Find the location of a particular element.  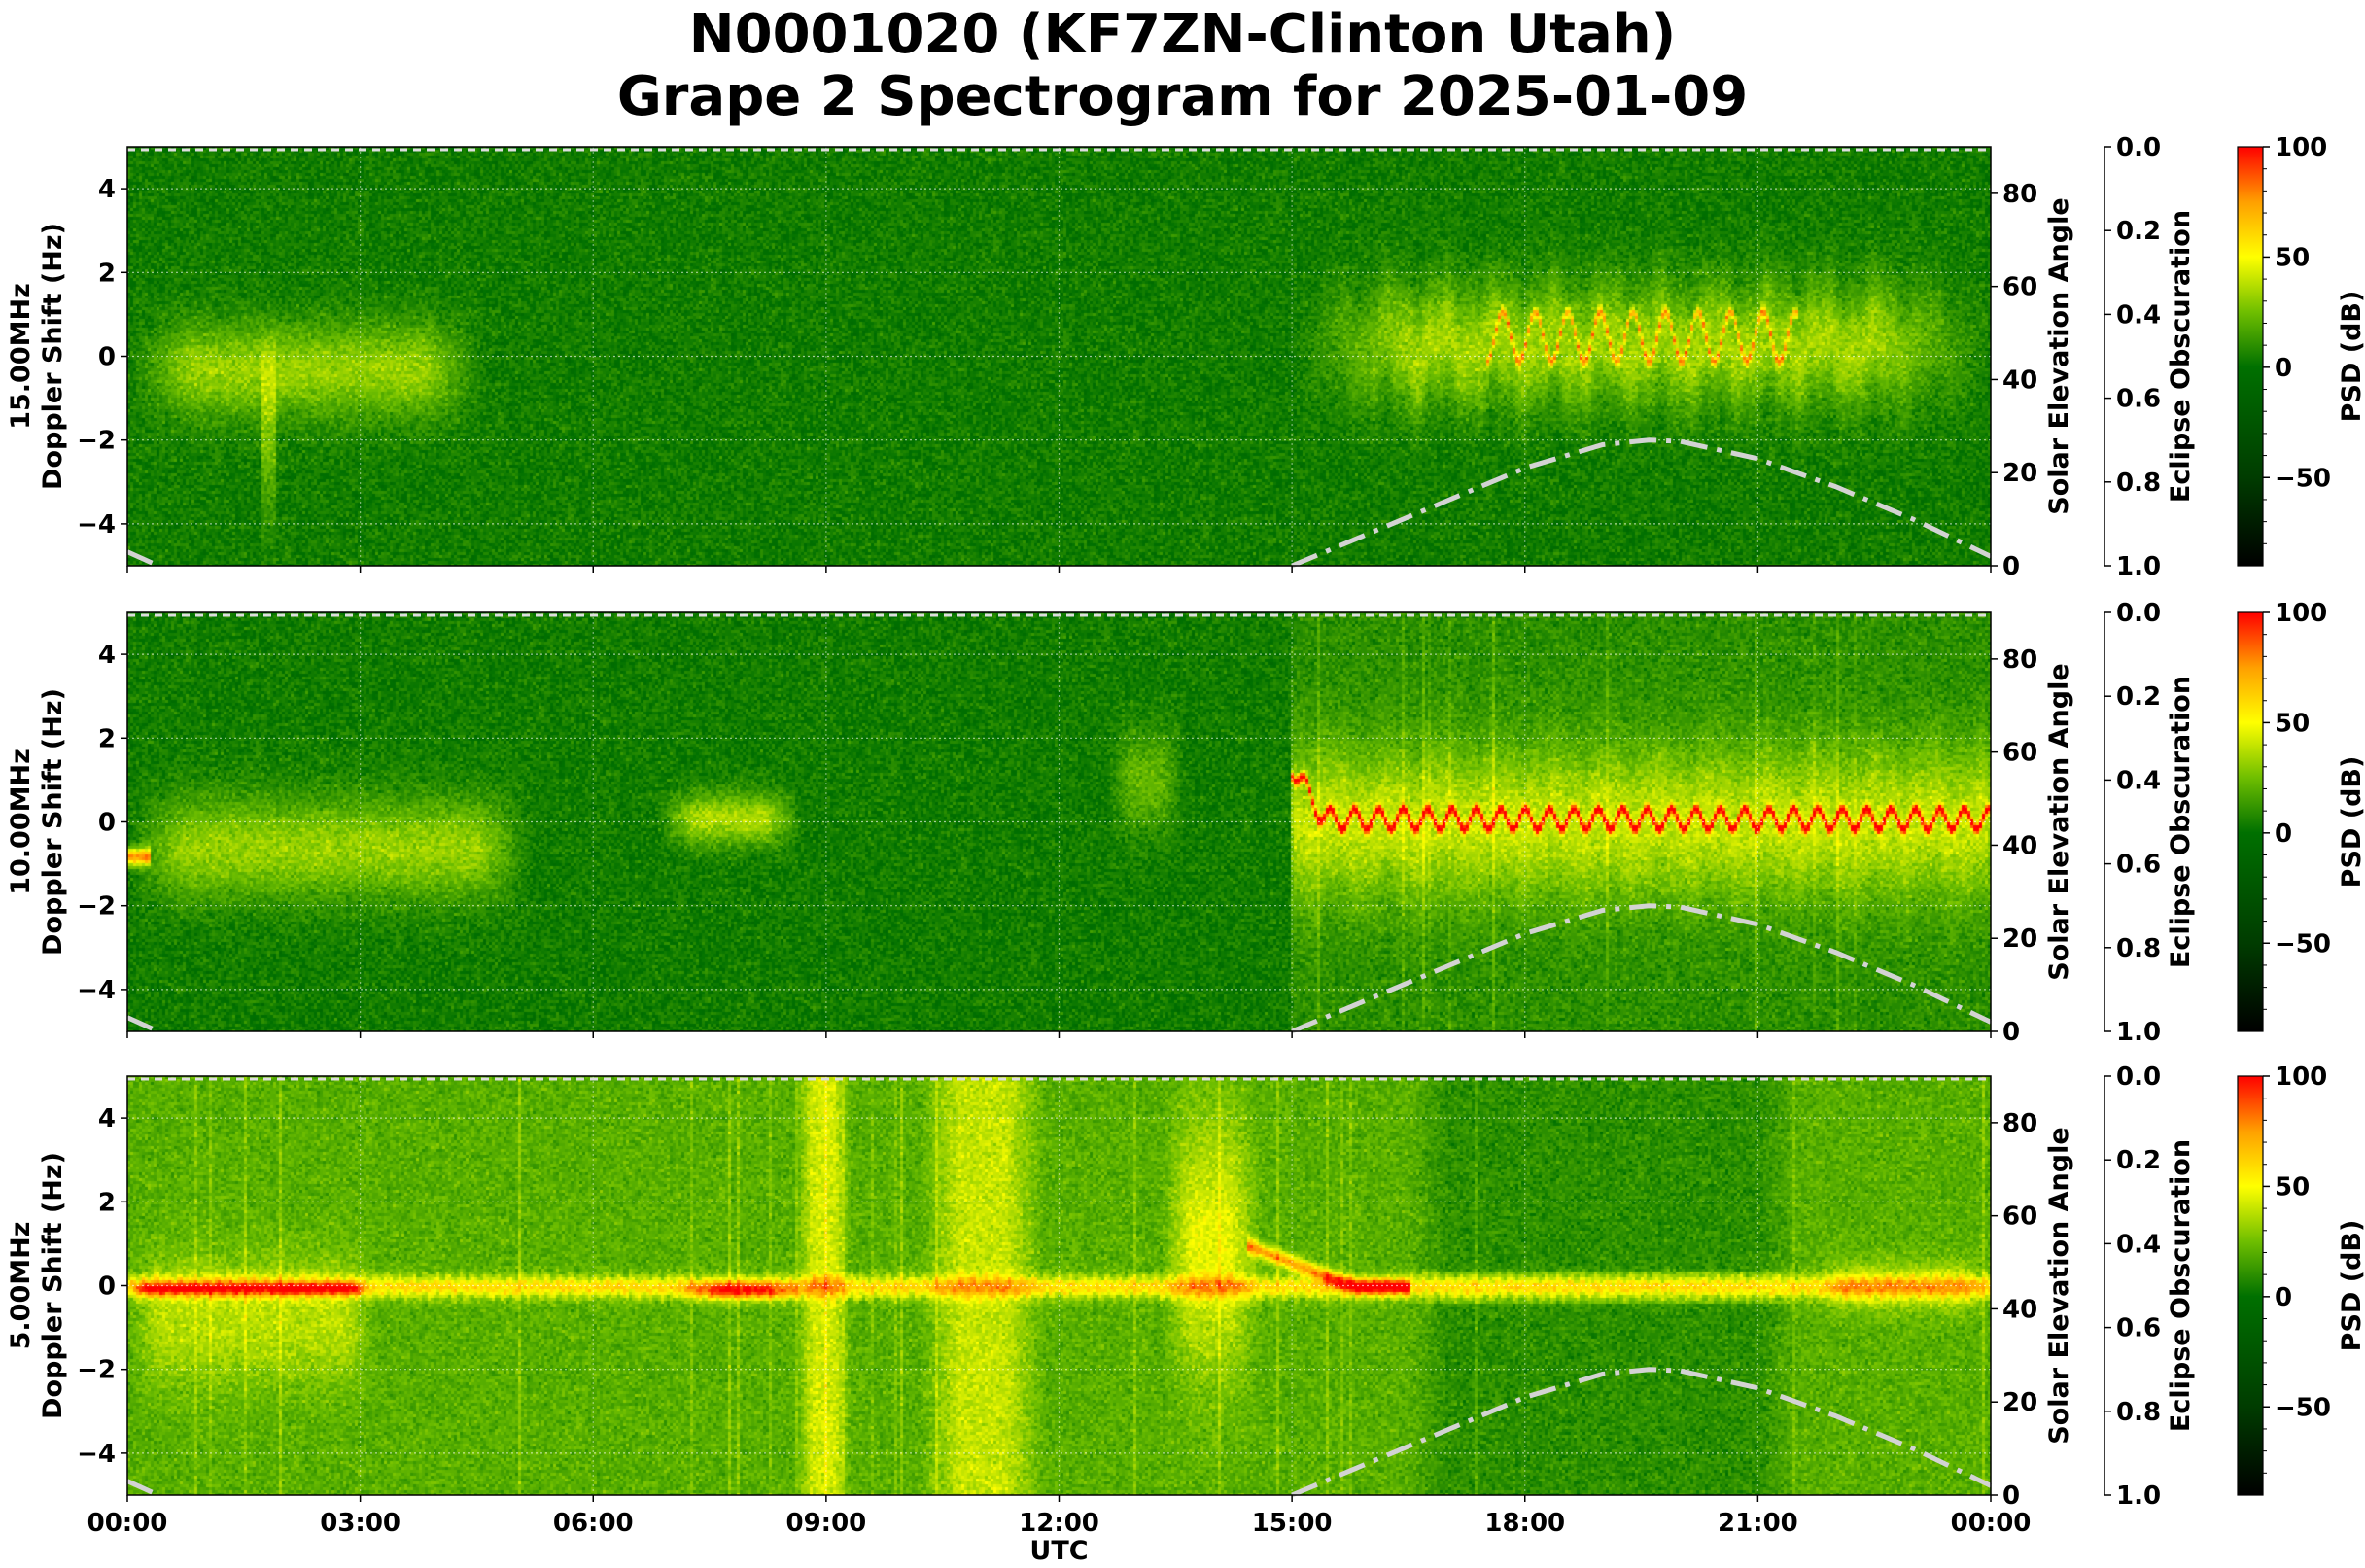

x-tick-label: 15:00 is located at coordinates (1292, 1523).